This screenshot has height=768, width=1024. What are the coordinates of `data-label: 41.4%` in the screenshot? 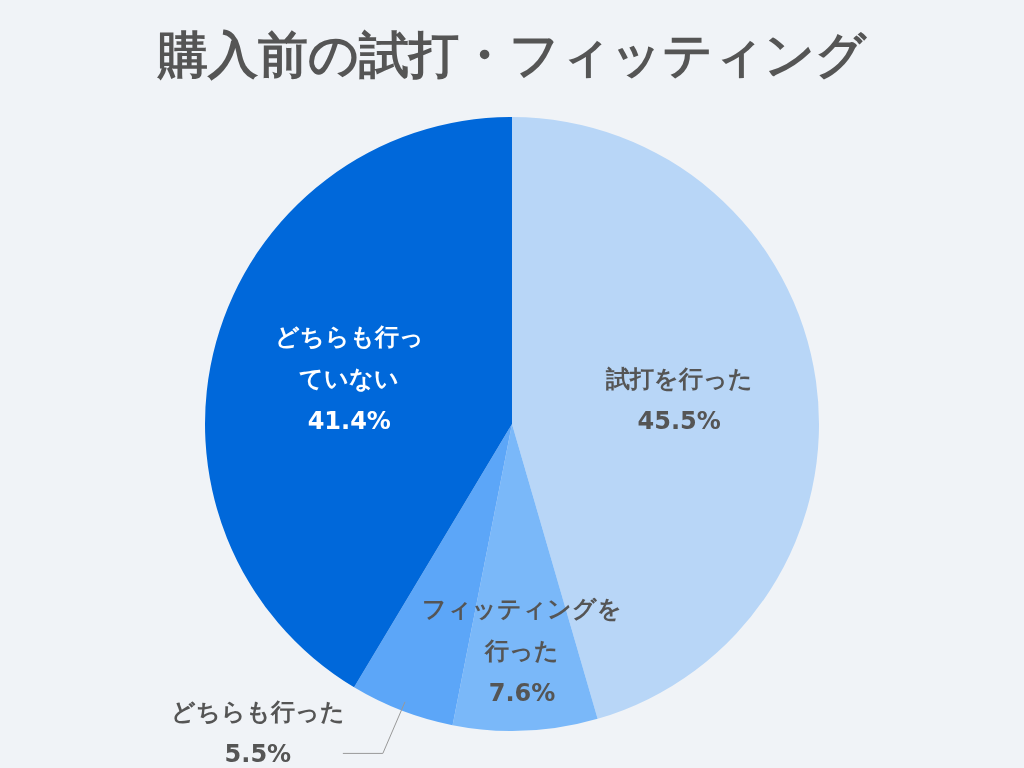 It's located at (349, 420).